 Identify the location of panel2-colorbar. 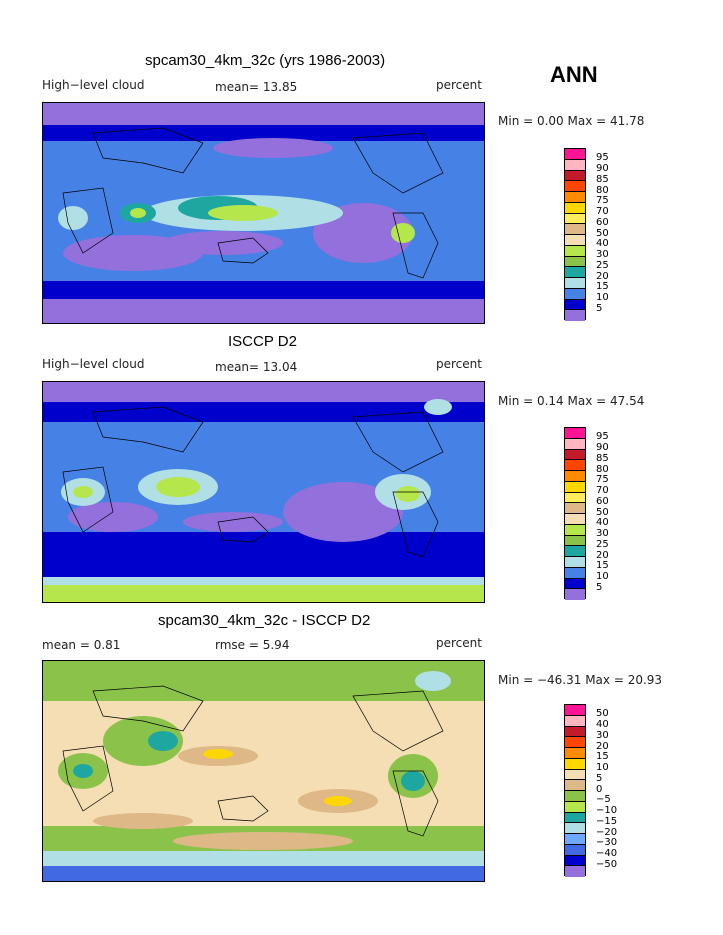
(575, 513).